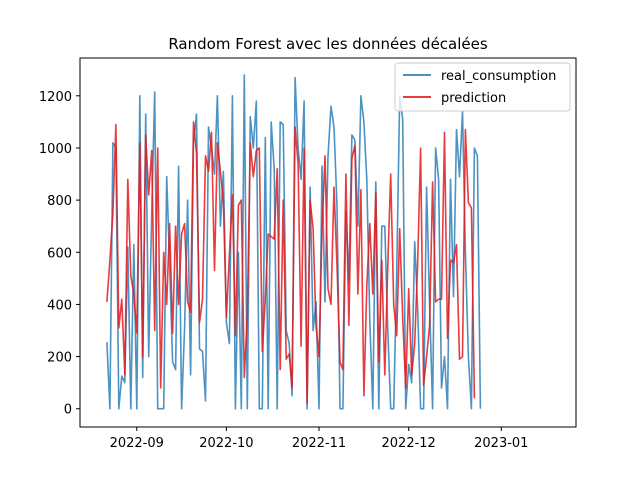 This screenshot has width=640, height=480. What do you see at coordinates (68, 410) in the screenshot?
I see `y-tick-label: 0` at bounding box center [68, 410].